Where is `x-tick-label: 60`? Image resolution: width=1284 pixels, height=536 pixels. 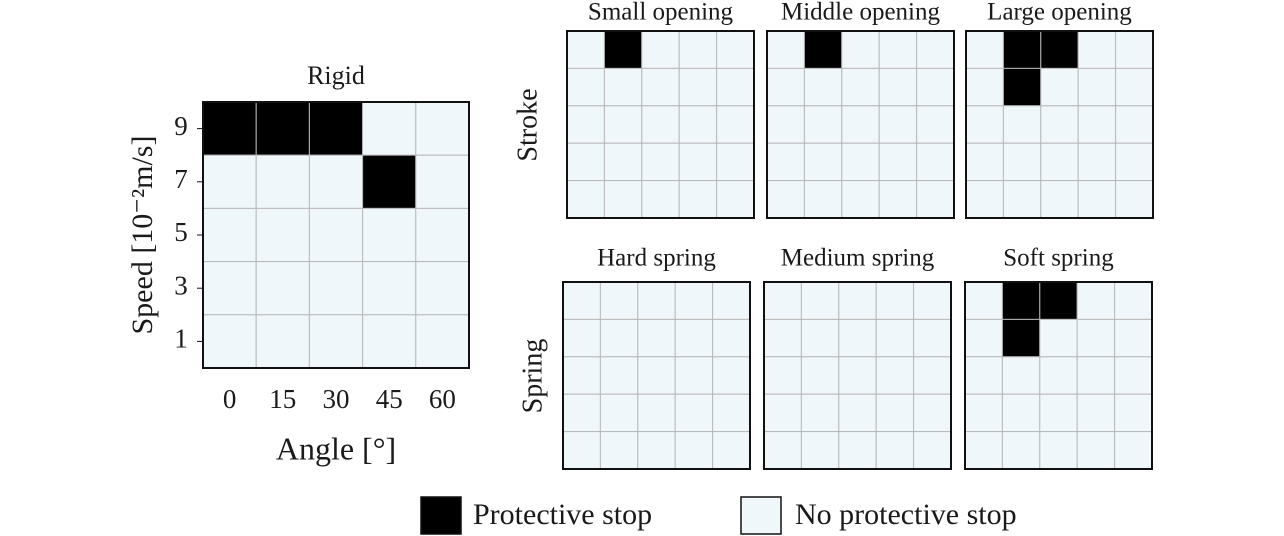 x-tick-label: 60 is located at coordinates (442, 399).